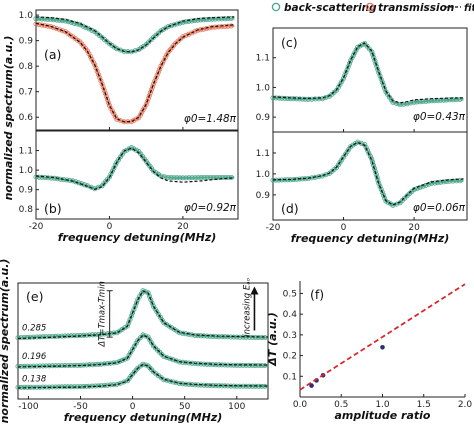 The image size is (474, 431). What do you see at coordinates (133, 407) in the screenshot?
I see `x-tick-label: 0` at bounding box center [133, 407].